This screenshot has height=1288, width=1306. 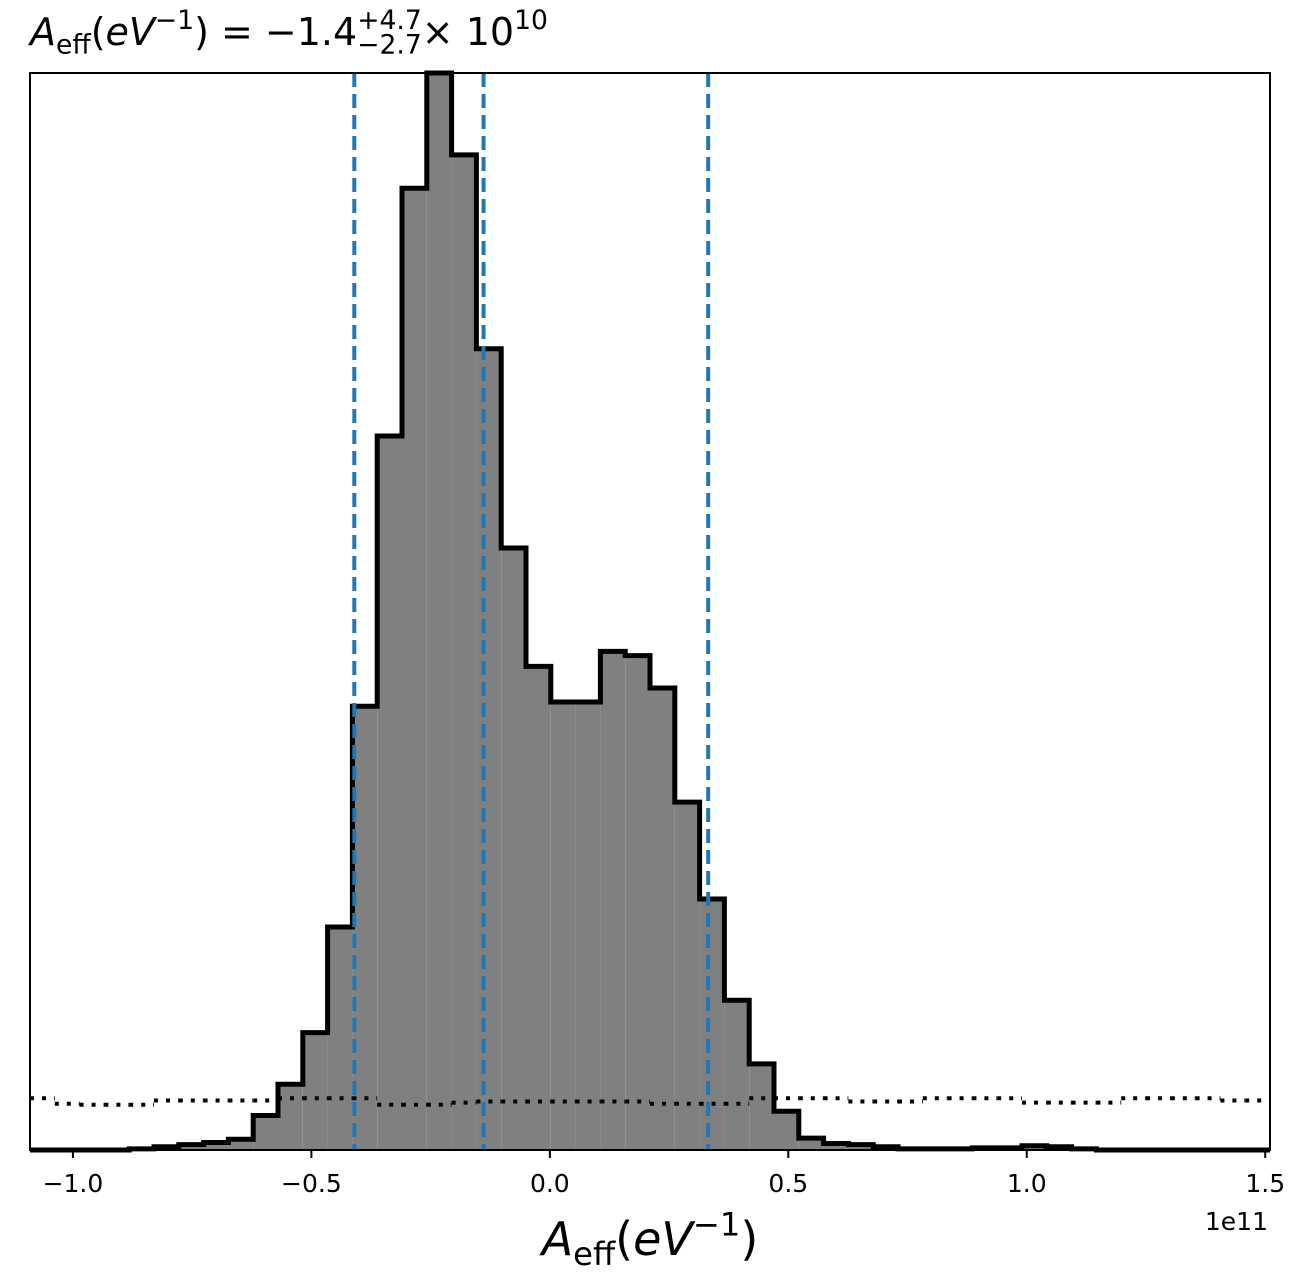 What do you see at coordinates (749, 1239) in the screenshot?
I see `x-axis-label-part: )` at bounding box center [749, 1239].